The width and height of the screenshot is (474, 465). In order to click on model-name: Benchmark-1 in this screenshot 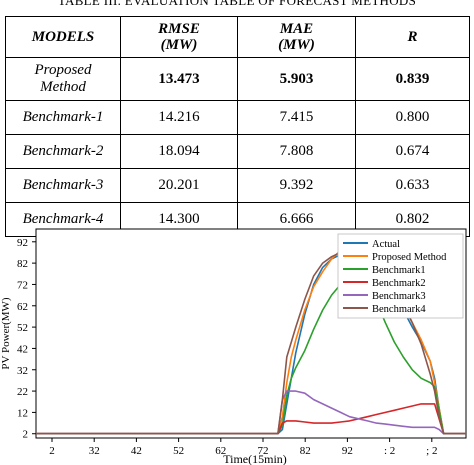, I will do `click(63, 117)`.